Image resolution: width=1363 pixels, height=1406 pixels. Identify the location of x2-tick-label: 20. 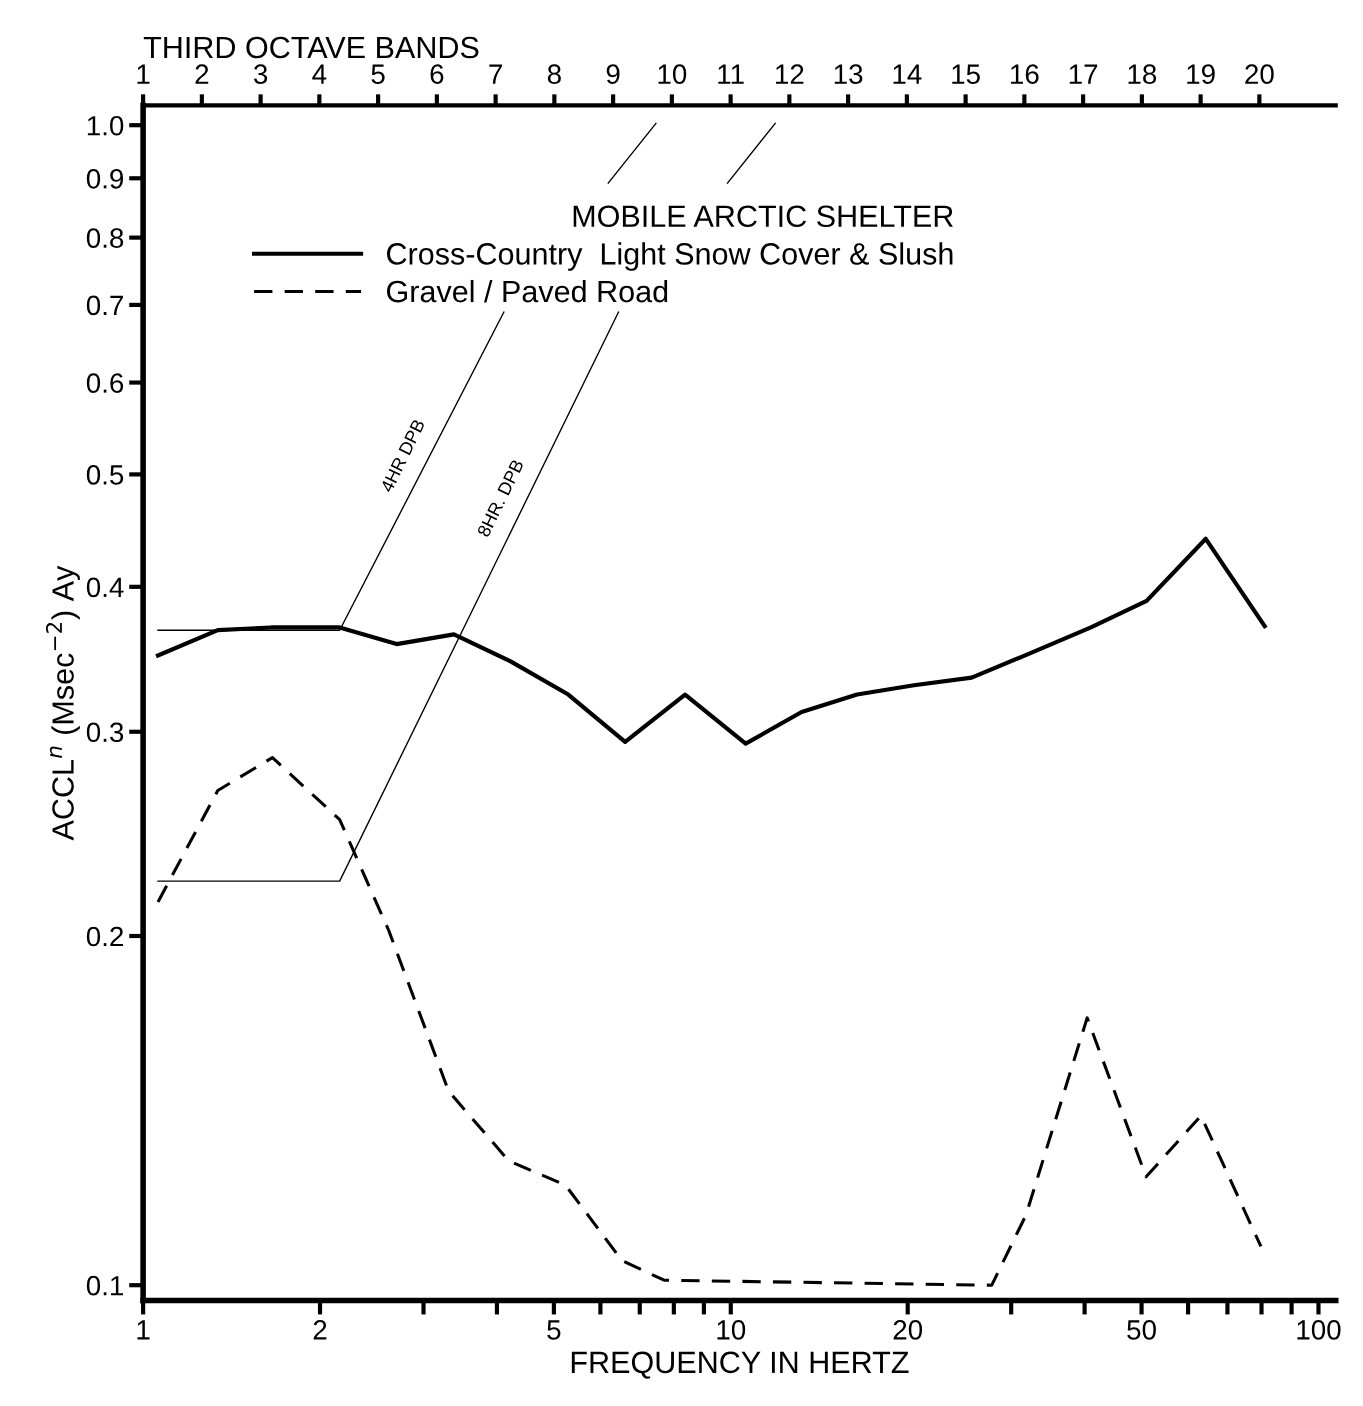
(1259, 74).